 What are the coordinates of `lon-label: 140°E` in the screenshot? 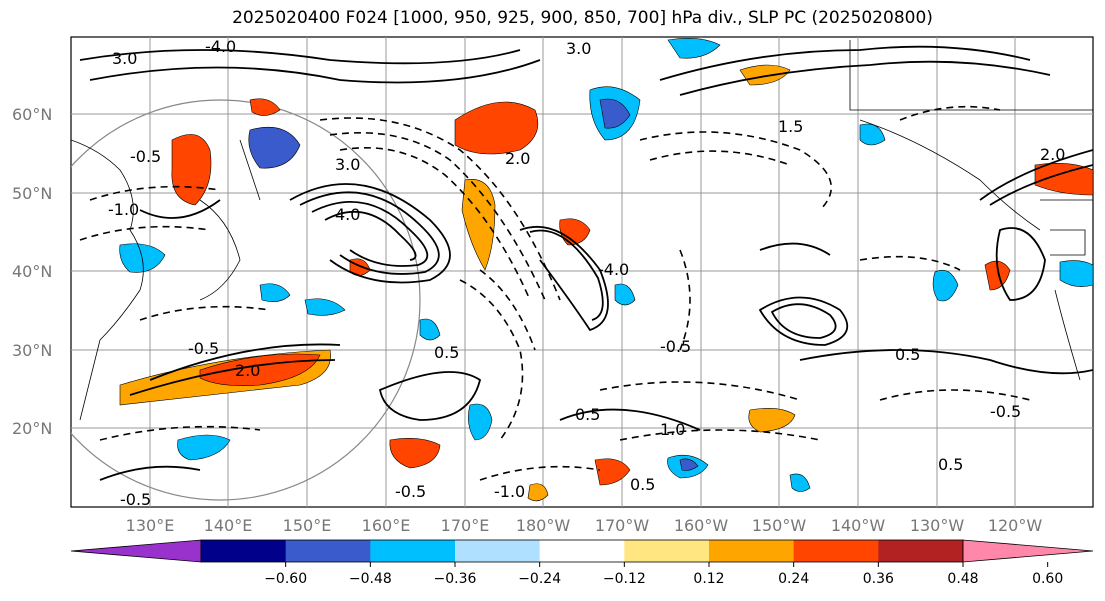 It's located at (228, 525).